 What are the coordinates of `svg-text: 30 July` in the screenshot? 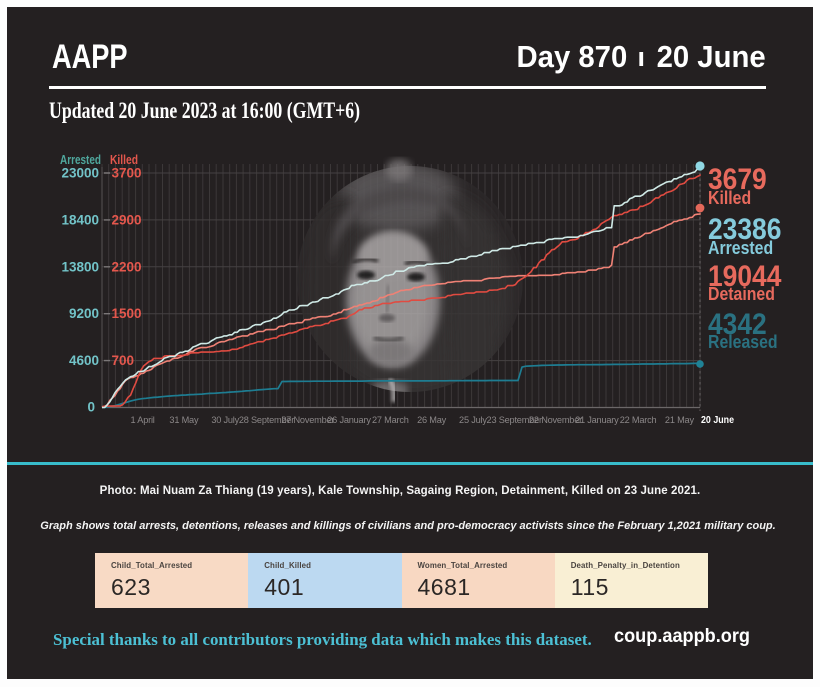 It's located at (225, 420).